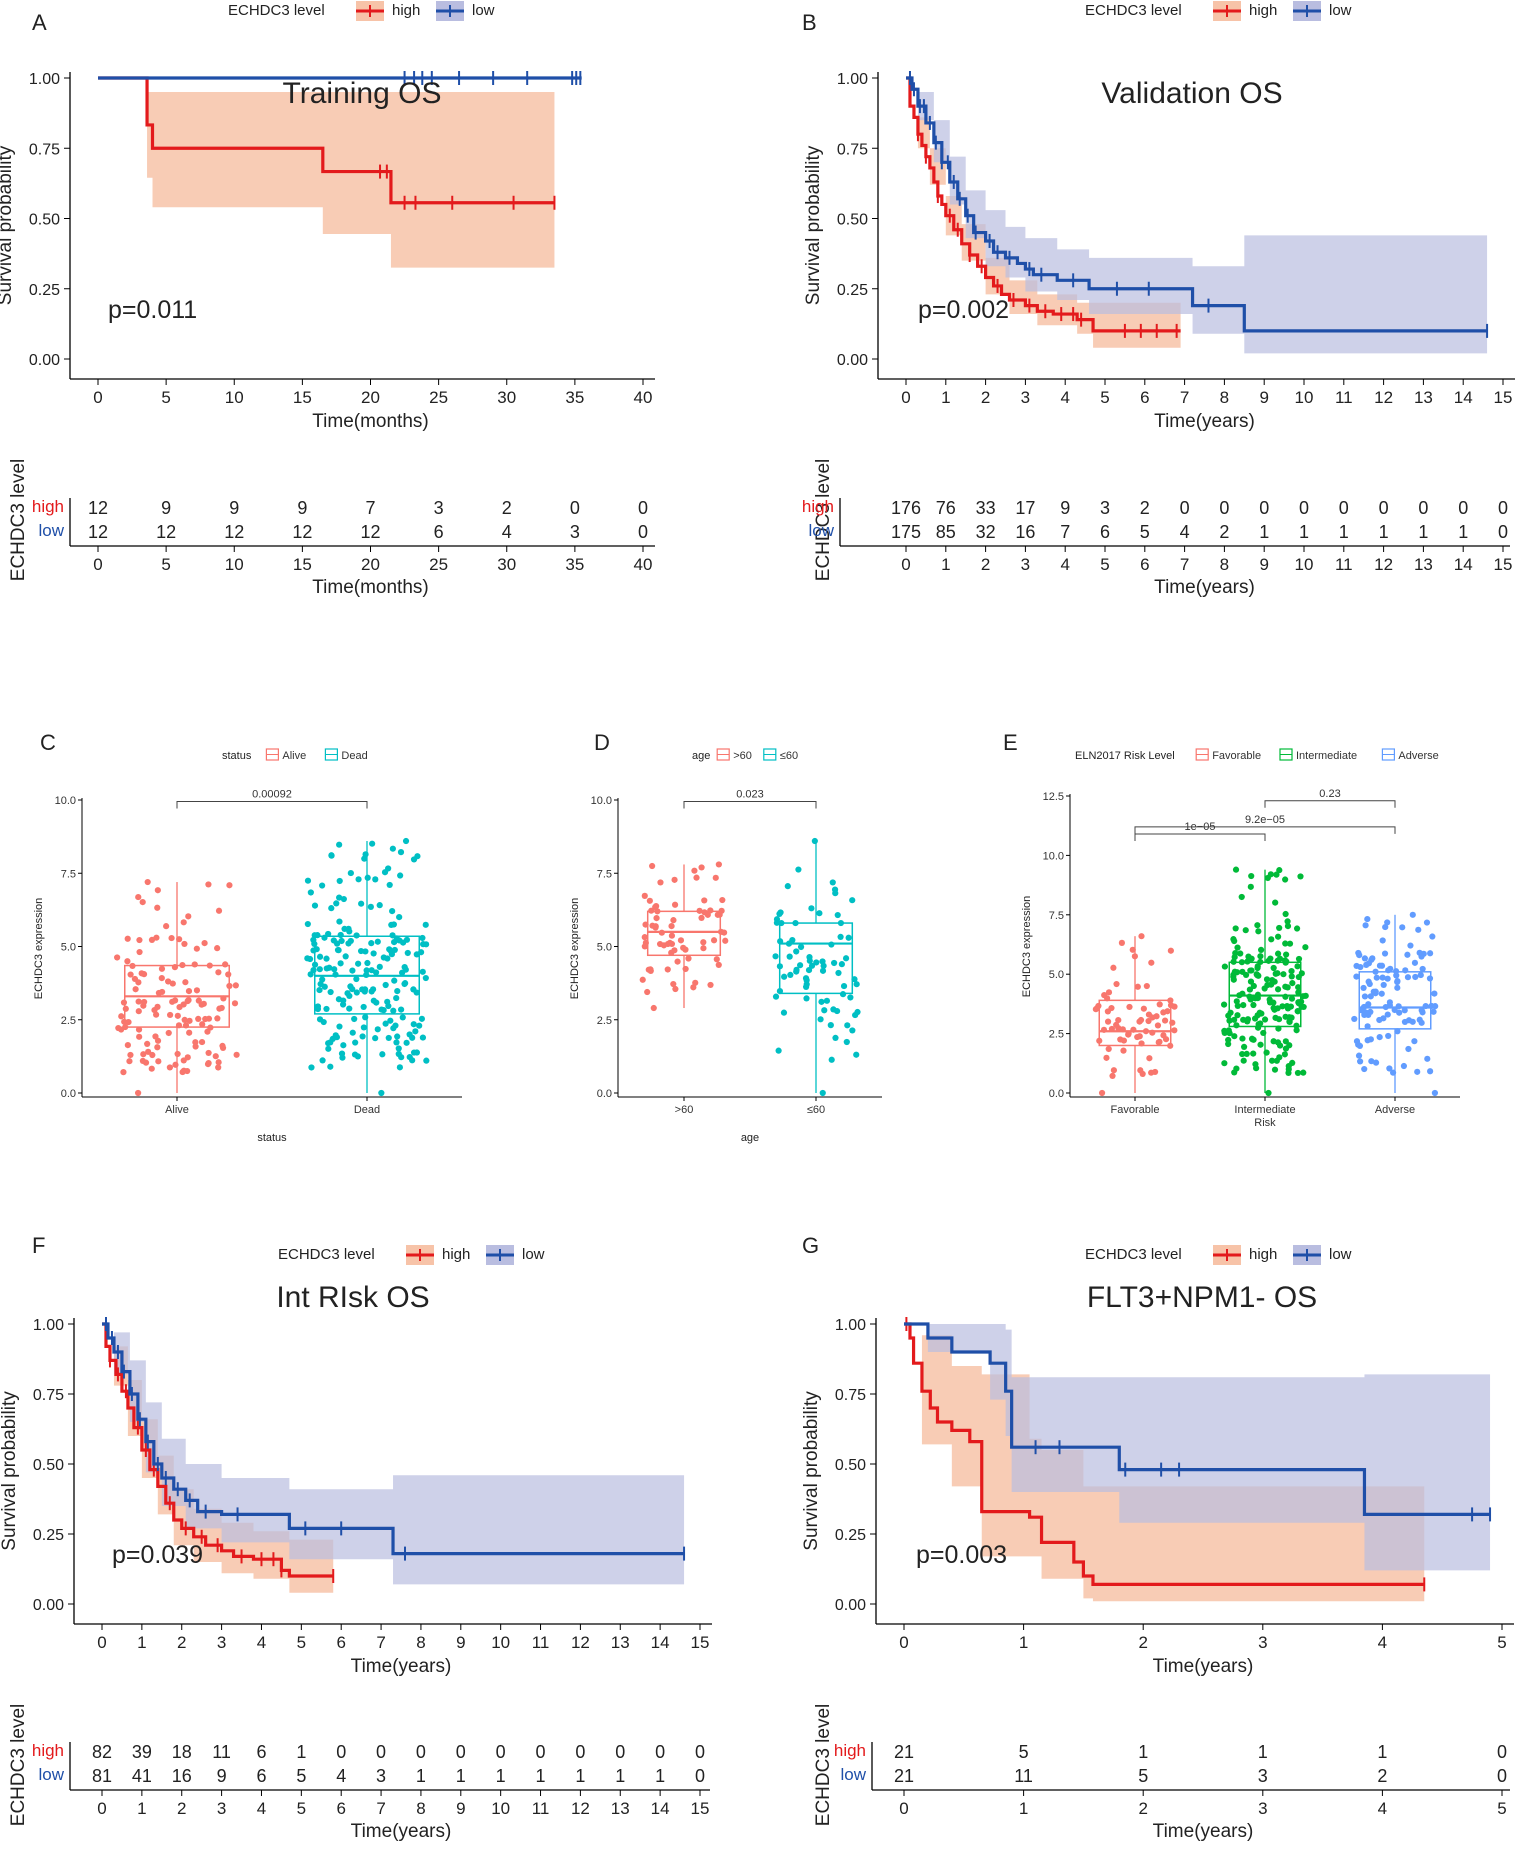  Describe the element at coordinates (1382, 1642) in the screenshot. I see `x-tick-label: 4` at that location.